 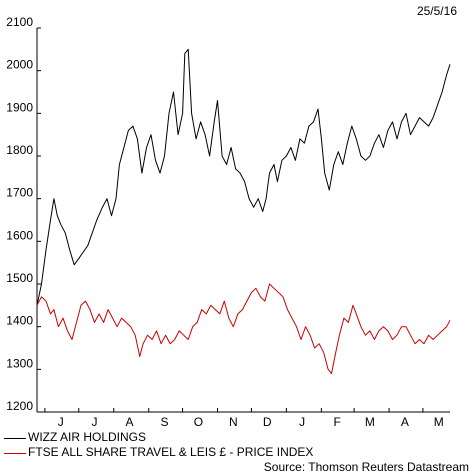 What do you see at coordinates (87, 437) in the screenshot?
I see `legend-label-wizz-air: WIZZ AIR HOLDINGS` at bounding box center [87, 437].